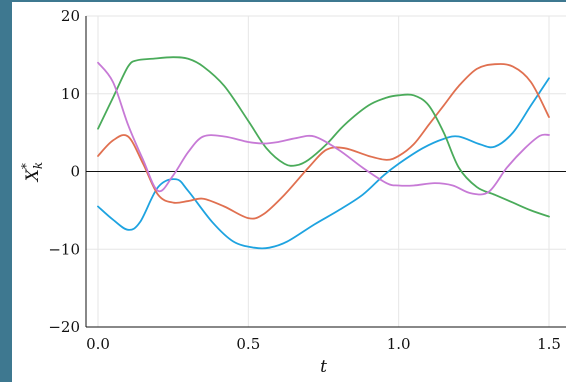 This screenshot has height=382, width=566. What do you see at coordinates (248, 344) in the screenshot?
I see `x-tick-label: 0.5` at bounding box center [248, 344].